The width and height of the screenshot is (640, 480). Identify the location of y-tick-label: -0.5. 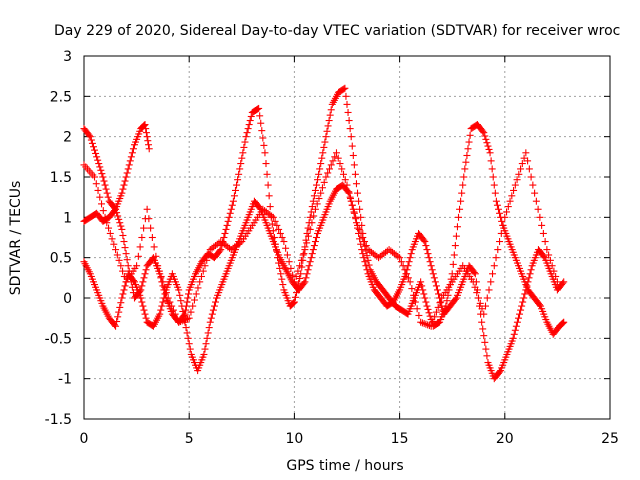
(58, 339).